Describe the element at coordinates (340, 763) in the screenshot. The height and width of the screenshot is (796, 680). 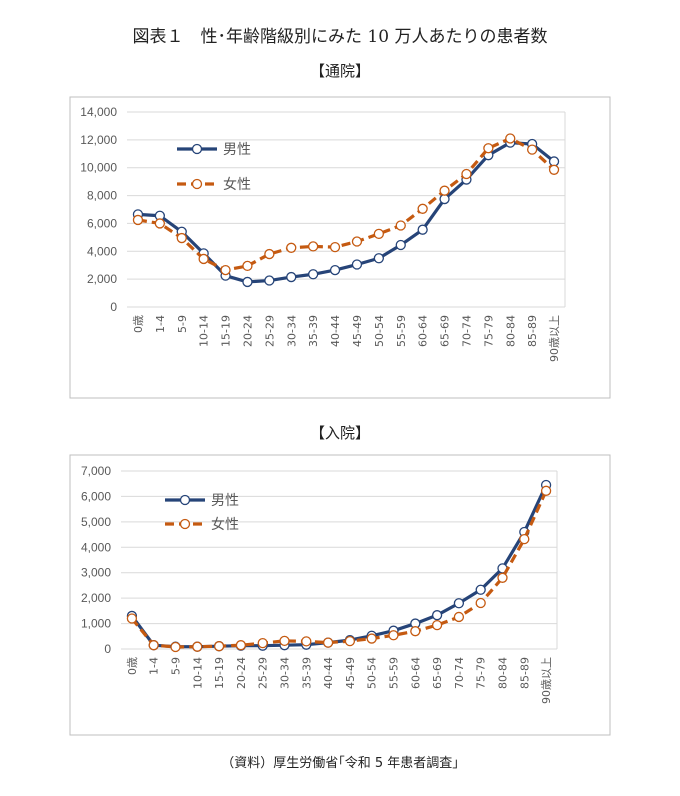
I see `source-note: （資料）厚生労働省｢令和 5 年患者調査｣` at that location.